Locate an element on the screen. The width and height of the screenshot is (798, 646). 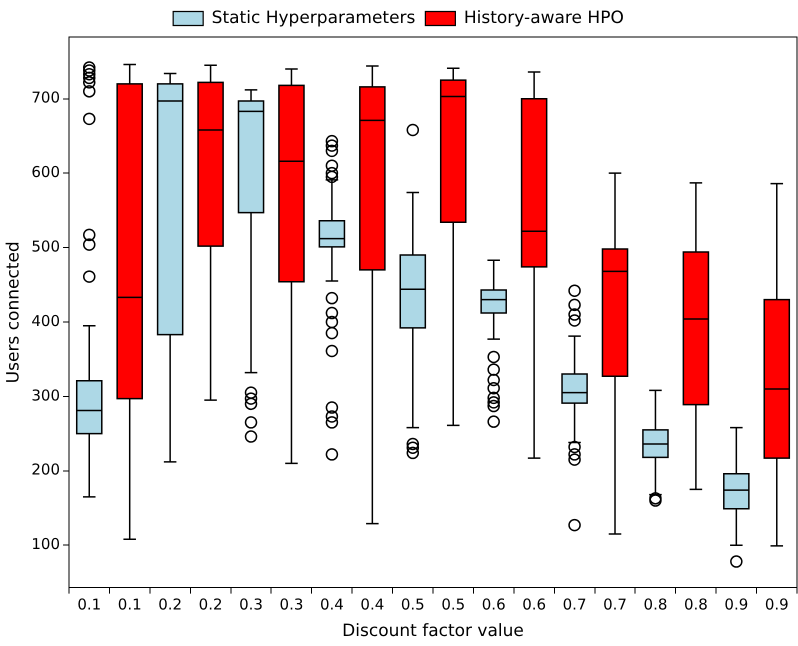
legend-label: Static Hyperparameters is located at coordinates (314, 18).